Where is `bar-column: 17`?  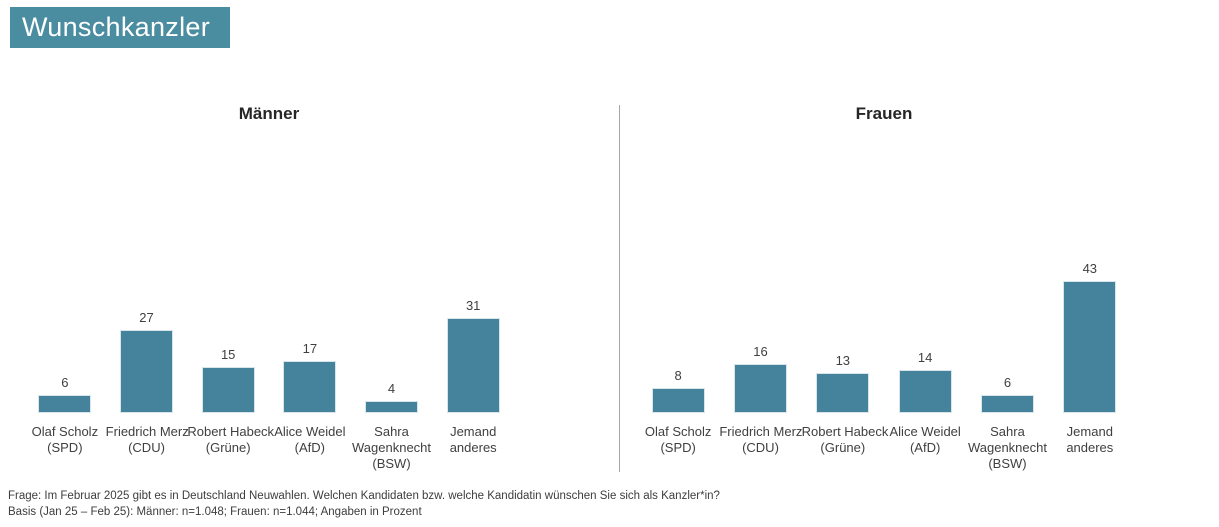
bar-column: 17 is located at coordinates (310, 377).